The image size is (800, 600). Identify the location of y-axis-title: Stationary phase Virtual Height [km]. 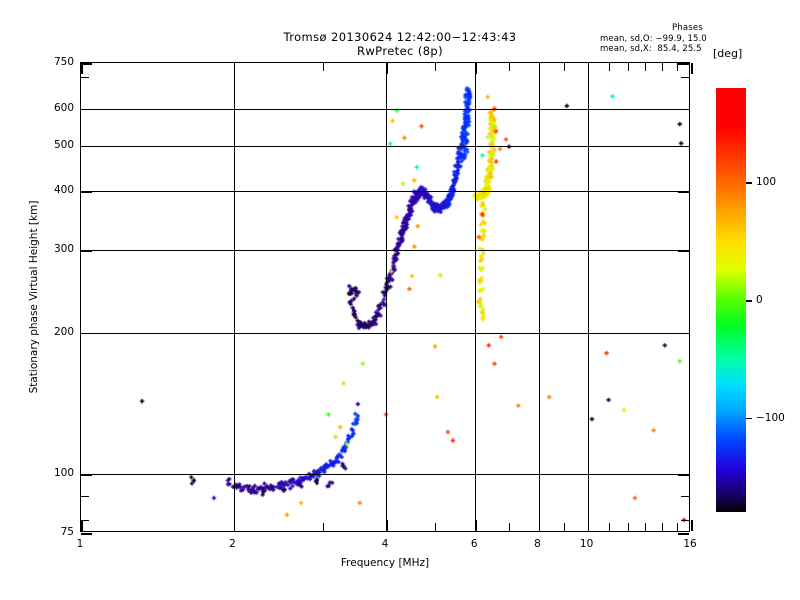
(34, 297).